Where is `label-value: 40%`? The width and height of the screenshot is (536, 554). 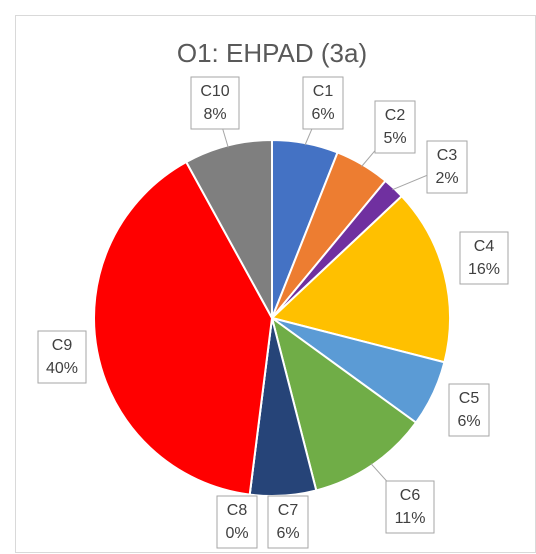
label-value: 40% is located at coordinates (62, 368).